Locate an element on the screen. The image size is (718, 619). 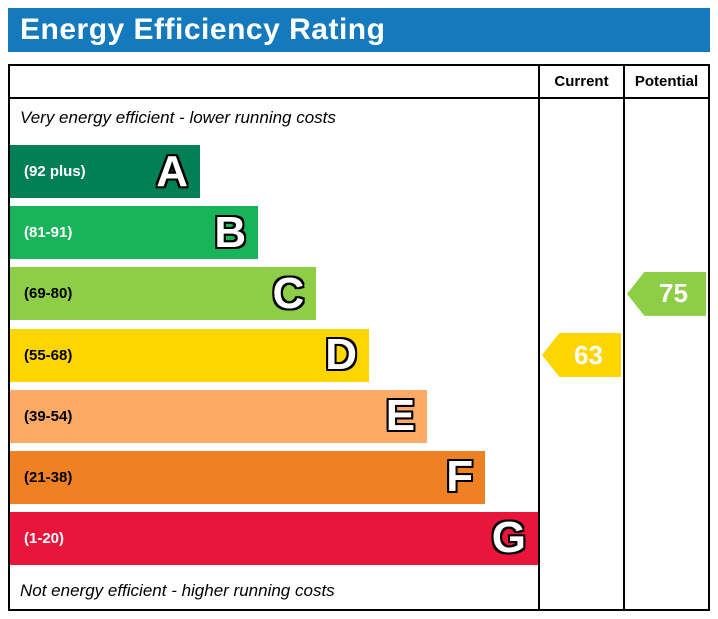
band-letter: D is located at coordinates (341, 354).